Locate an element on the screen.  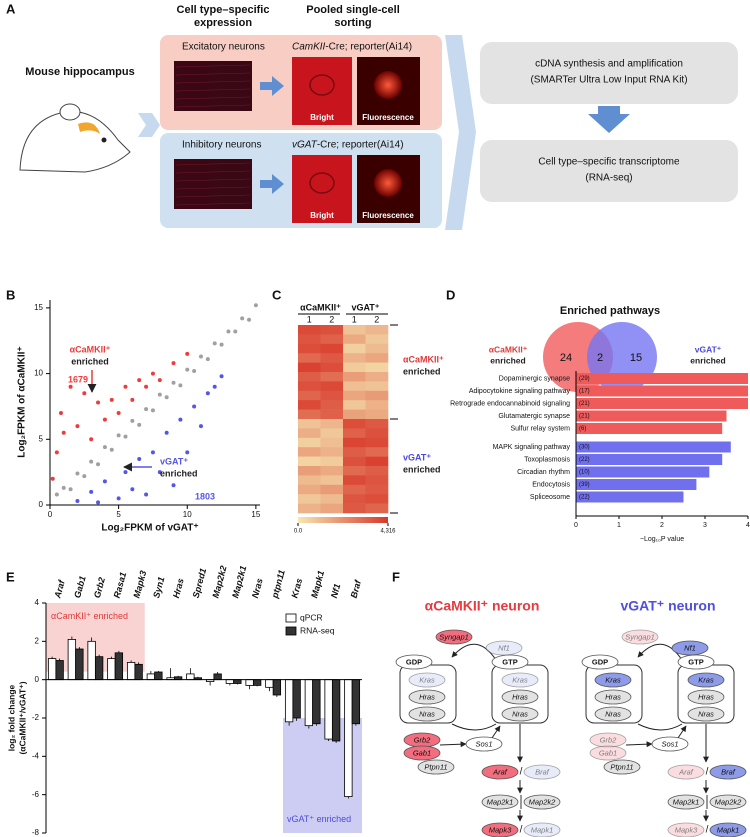
x-tick-label: Mapk3 is located at coordinates (139, 584).